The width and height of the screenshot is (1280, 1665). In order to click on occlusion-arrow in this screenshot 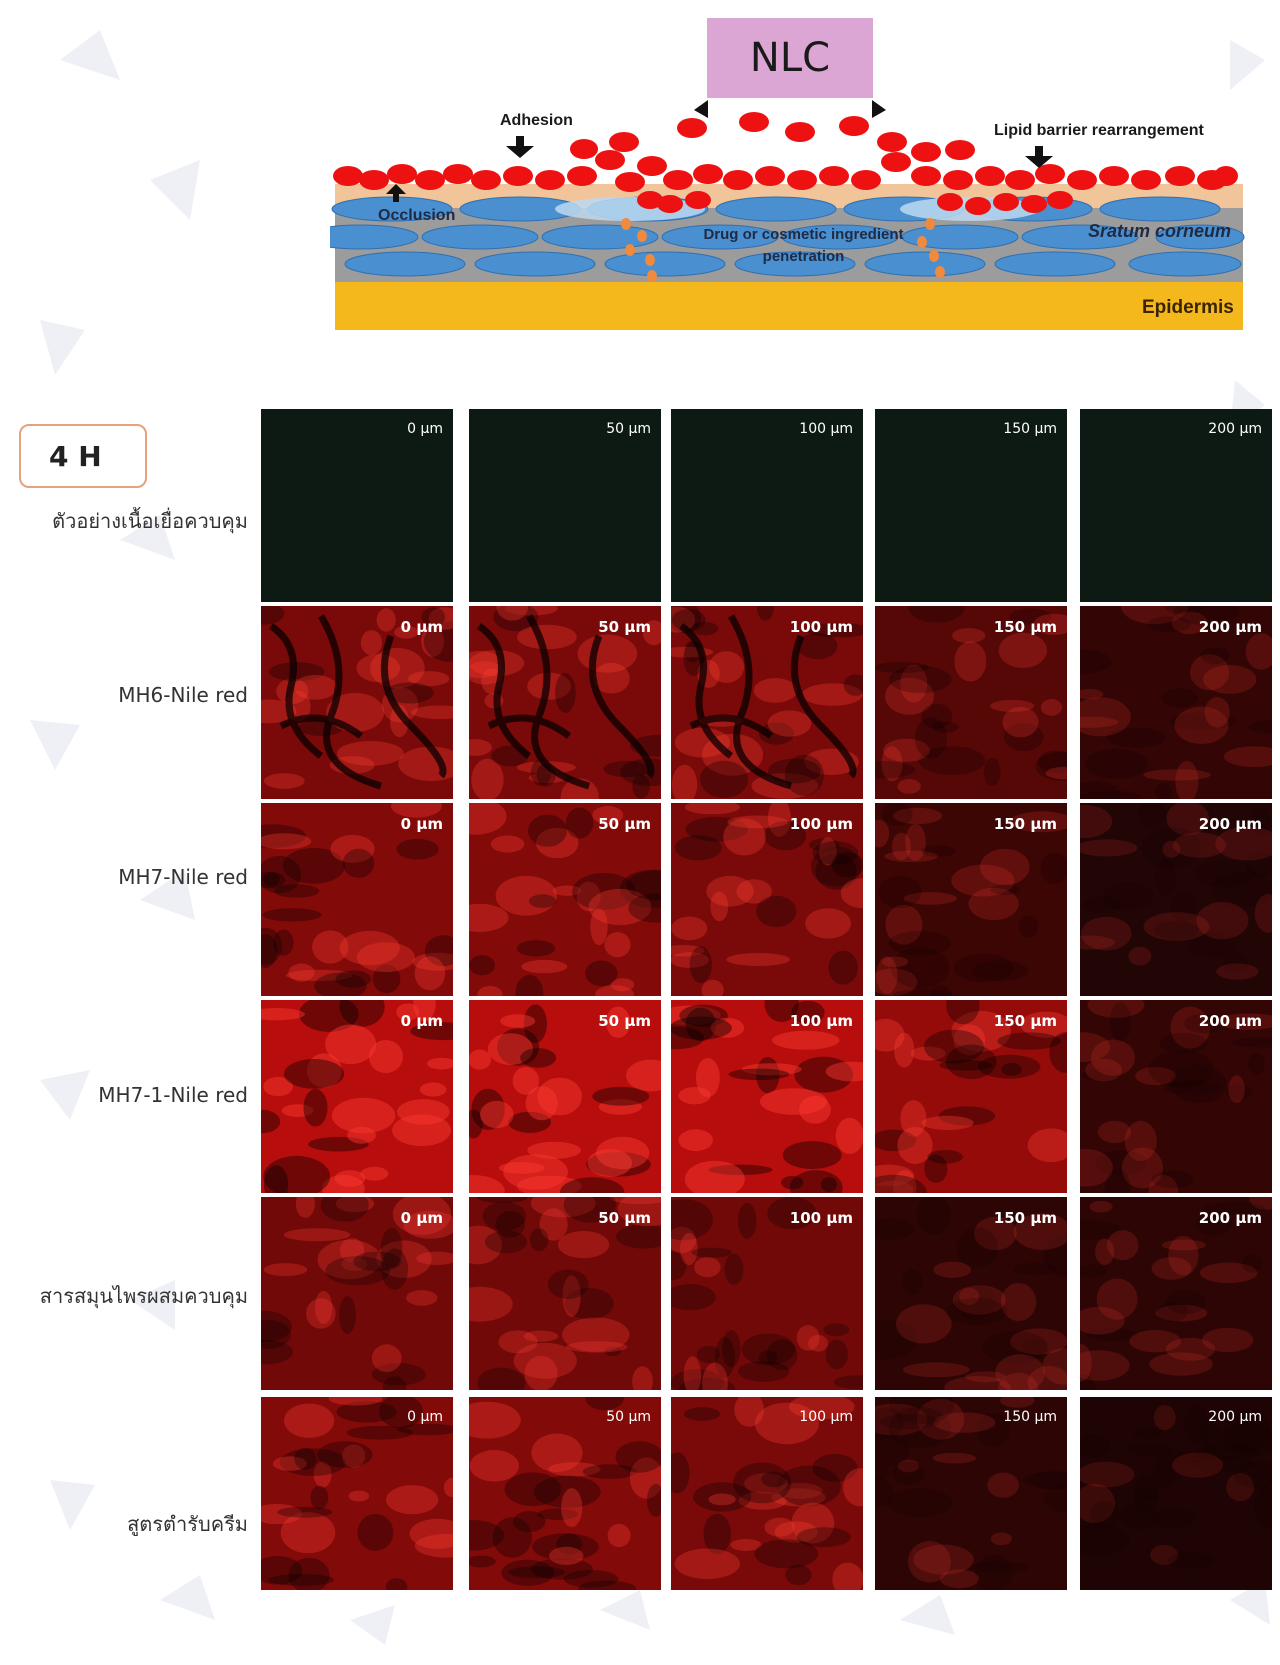, I will do `click(396, 193)`.